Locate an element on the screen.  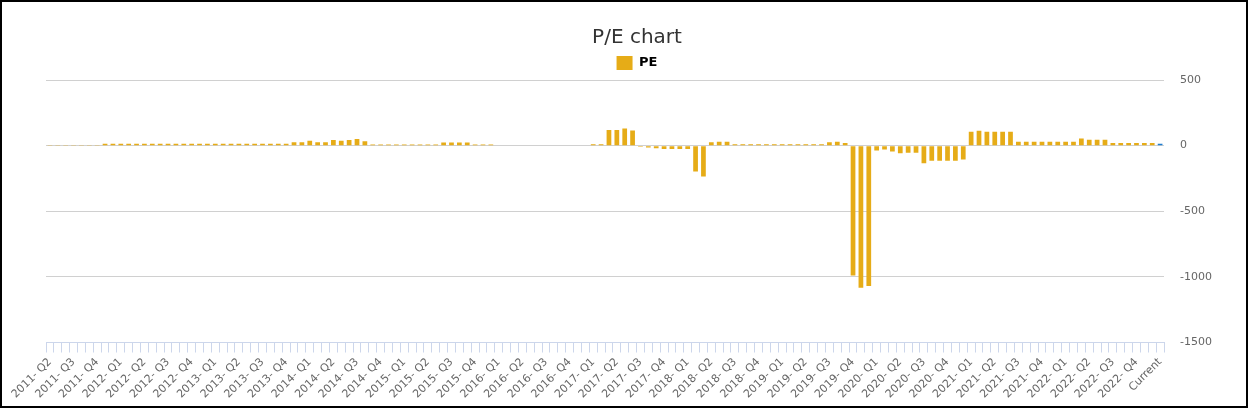
y-tick-label: -1500 is located at coordinates (1196, 342).